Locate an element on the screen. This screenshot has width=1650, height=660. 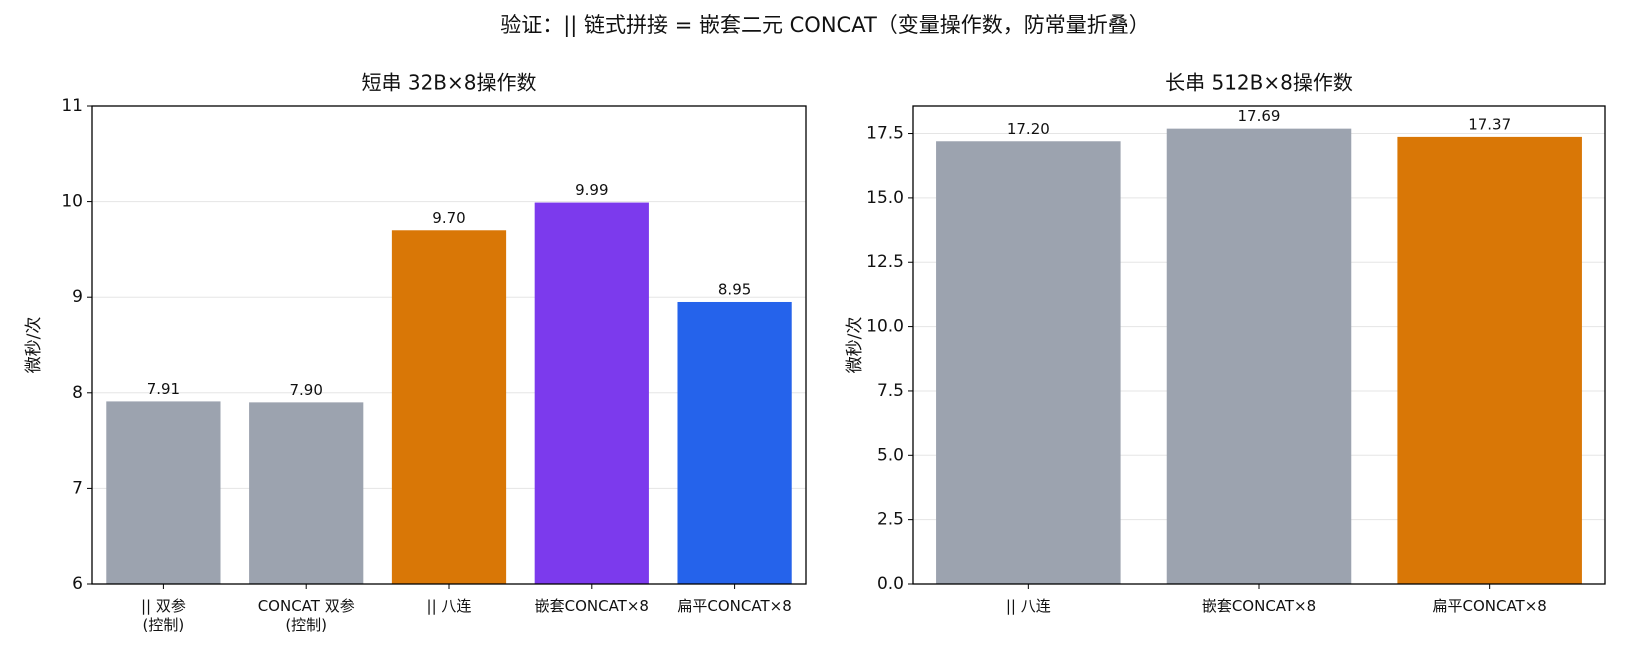
x-tick-label: || 双参(控制) is located at coordinates (163, 615).